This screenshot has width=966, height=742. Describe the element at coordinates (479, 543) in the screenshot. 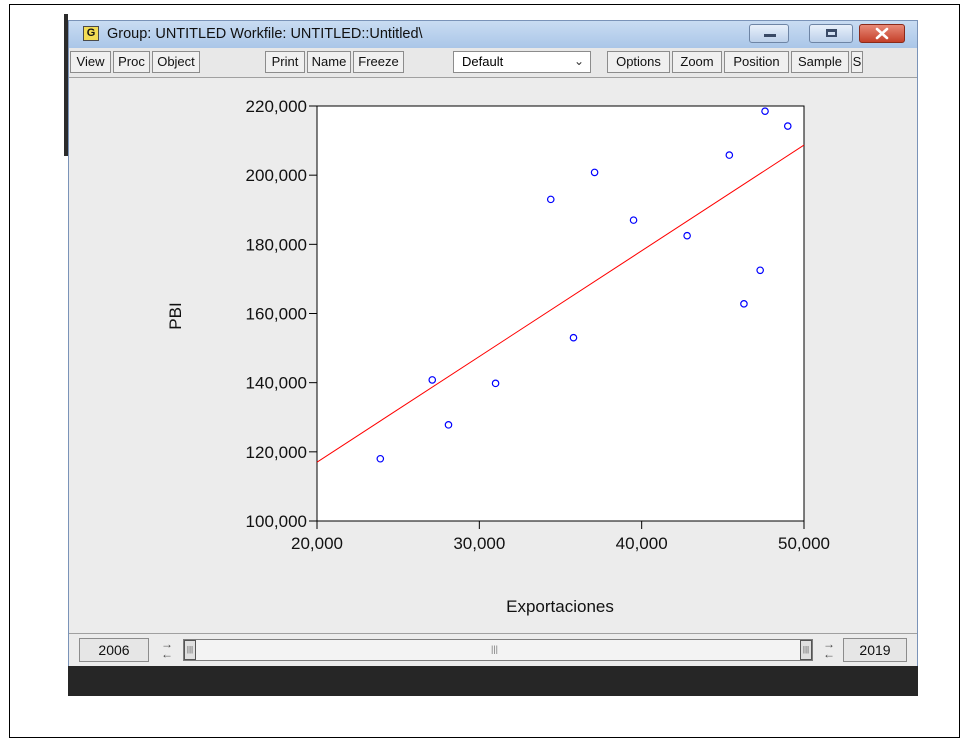

I see `x-tick-label: 30,000` at that location.